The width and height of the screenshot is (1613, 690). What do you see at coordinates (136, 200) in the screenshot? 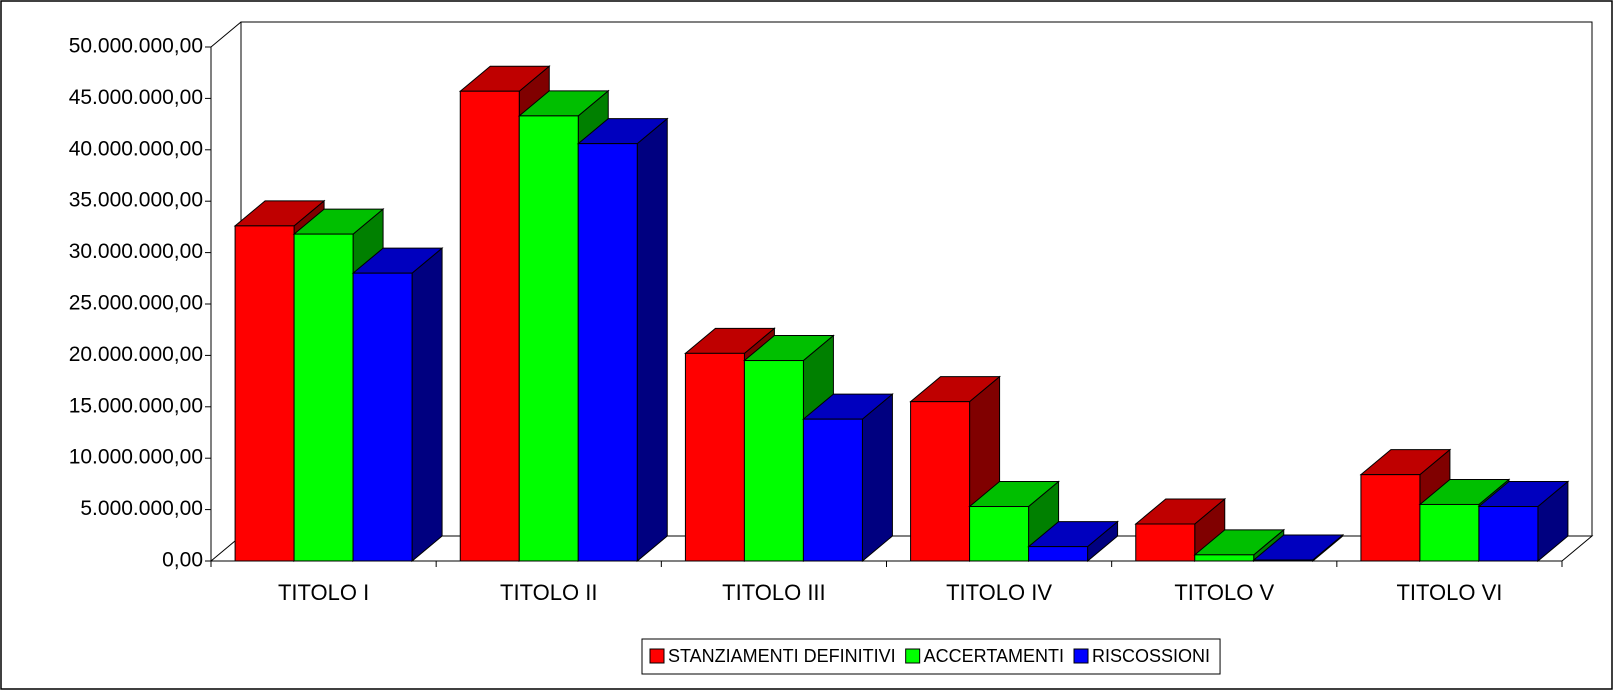
I see `y-tick-label: 35.000.000,00` at bounding box center [136, 200].